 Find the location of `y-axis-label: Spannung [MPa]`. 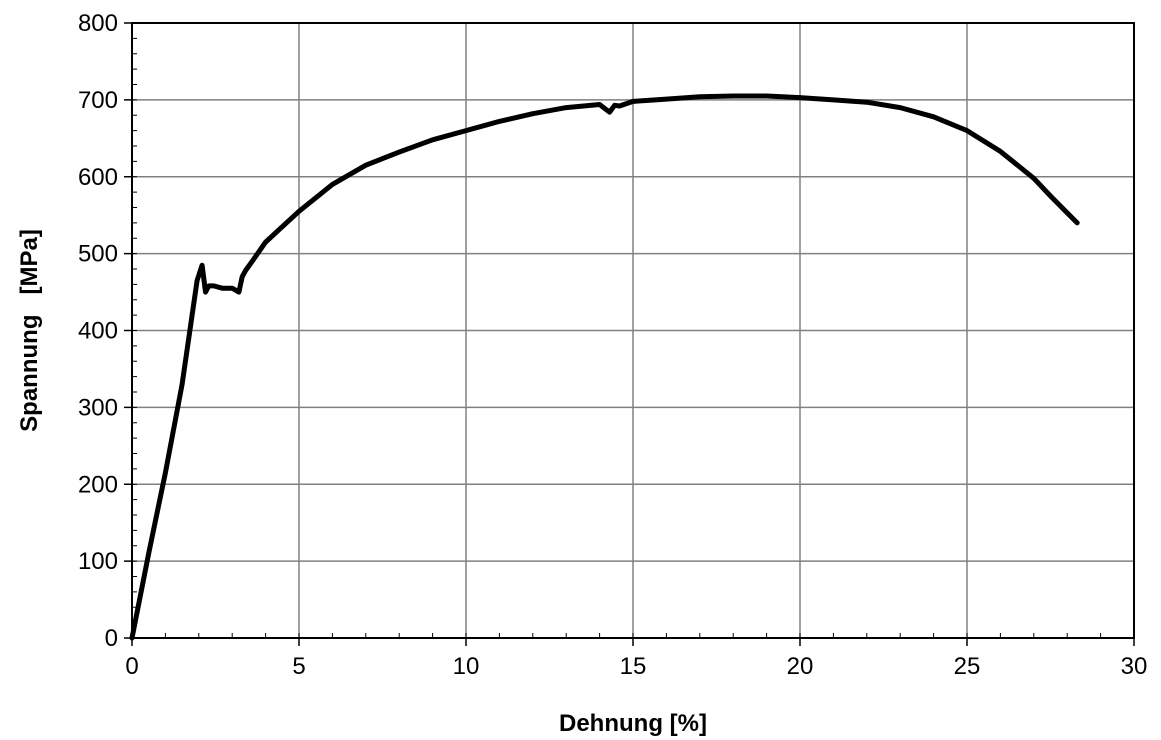

y-axis-label: Spannung [MPa] is located at coordinates (29, 330).